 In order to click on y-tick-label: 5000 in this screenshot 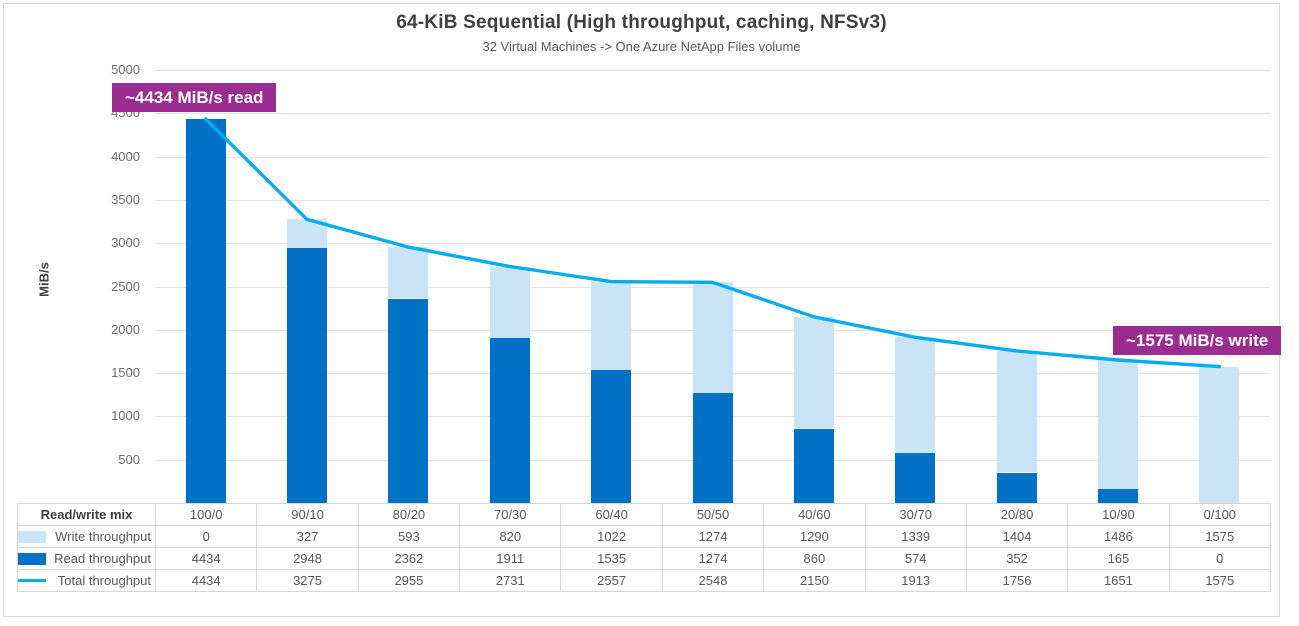, I will do `click(125, 69)`.